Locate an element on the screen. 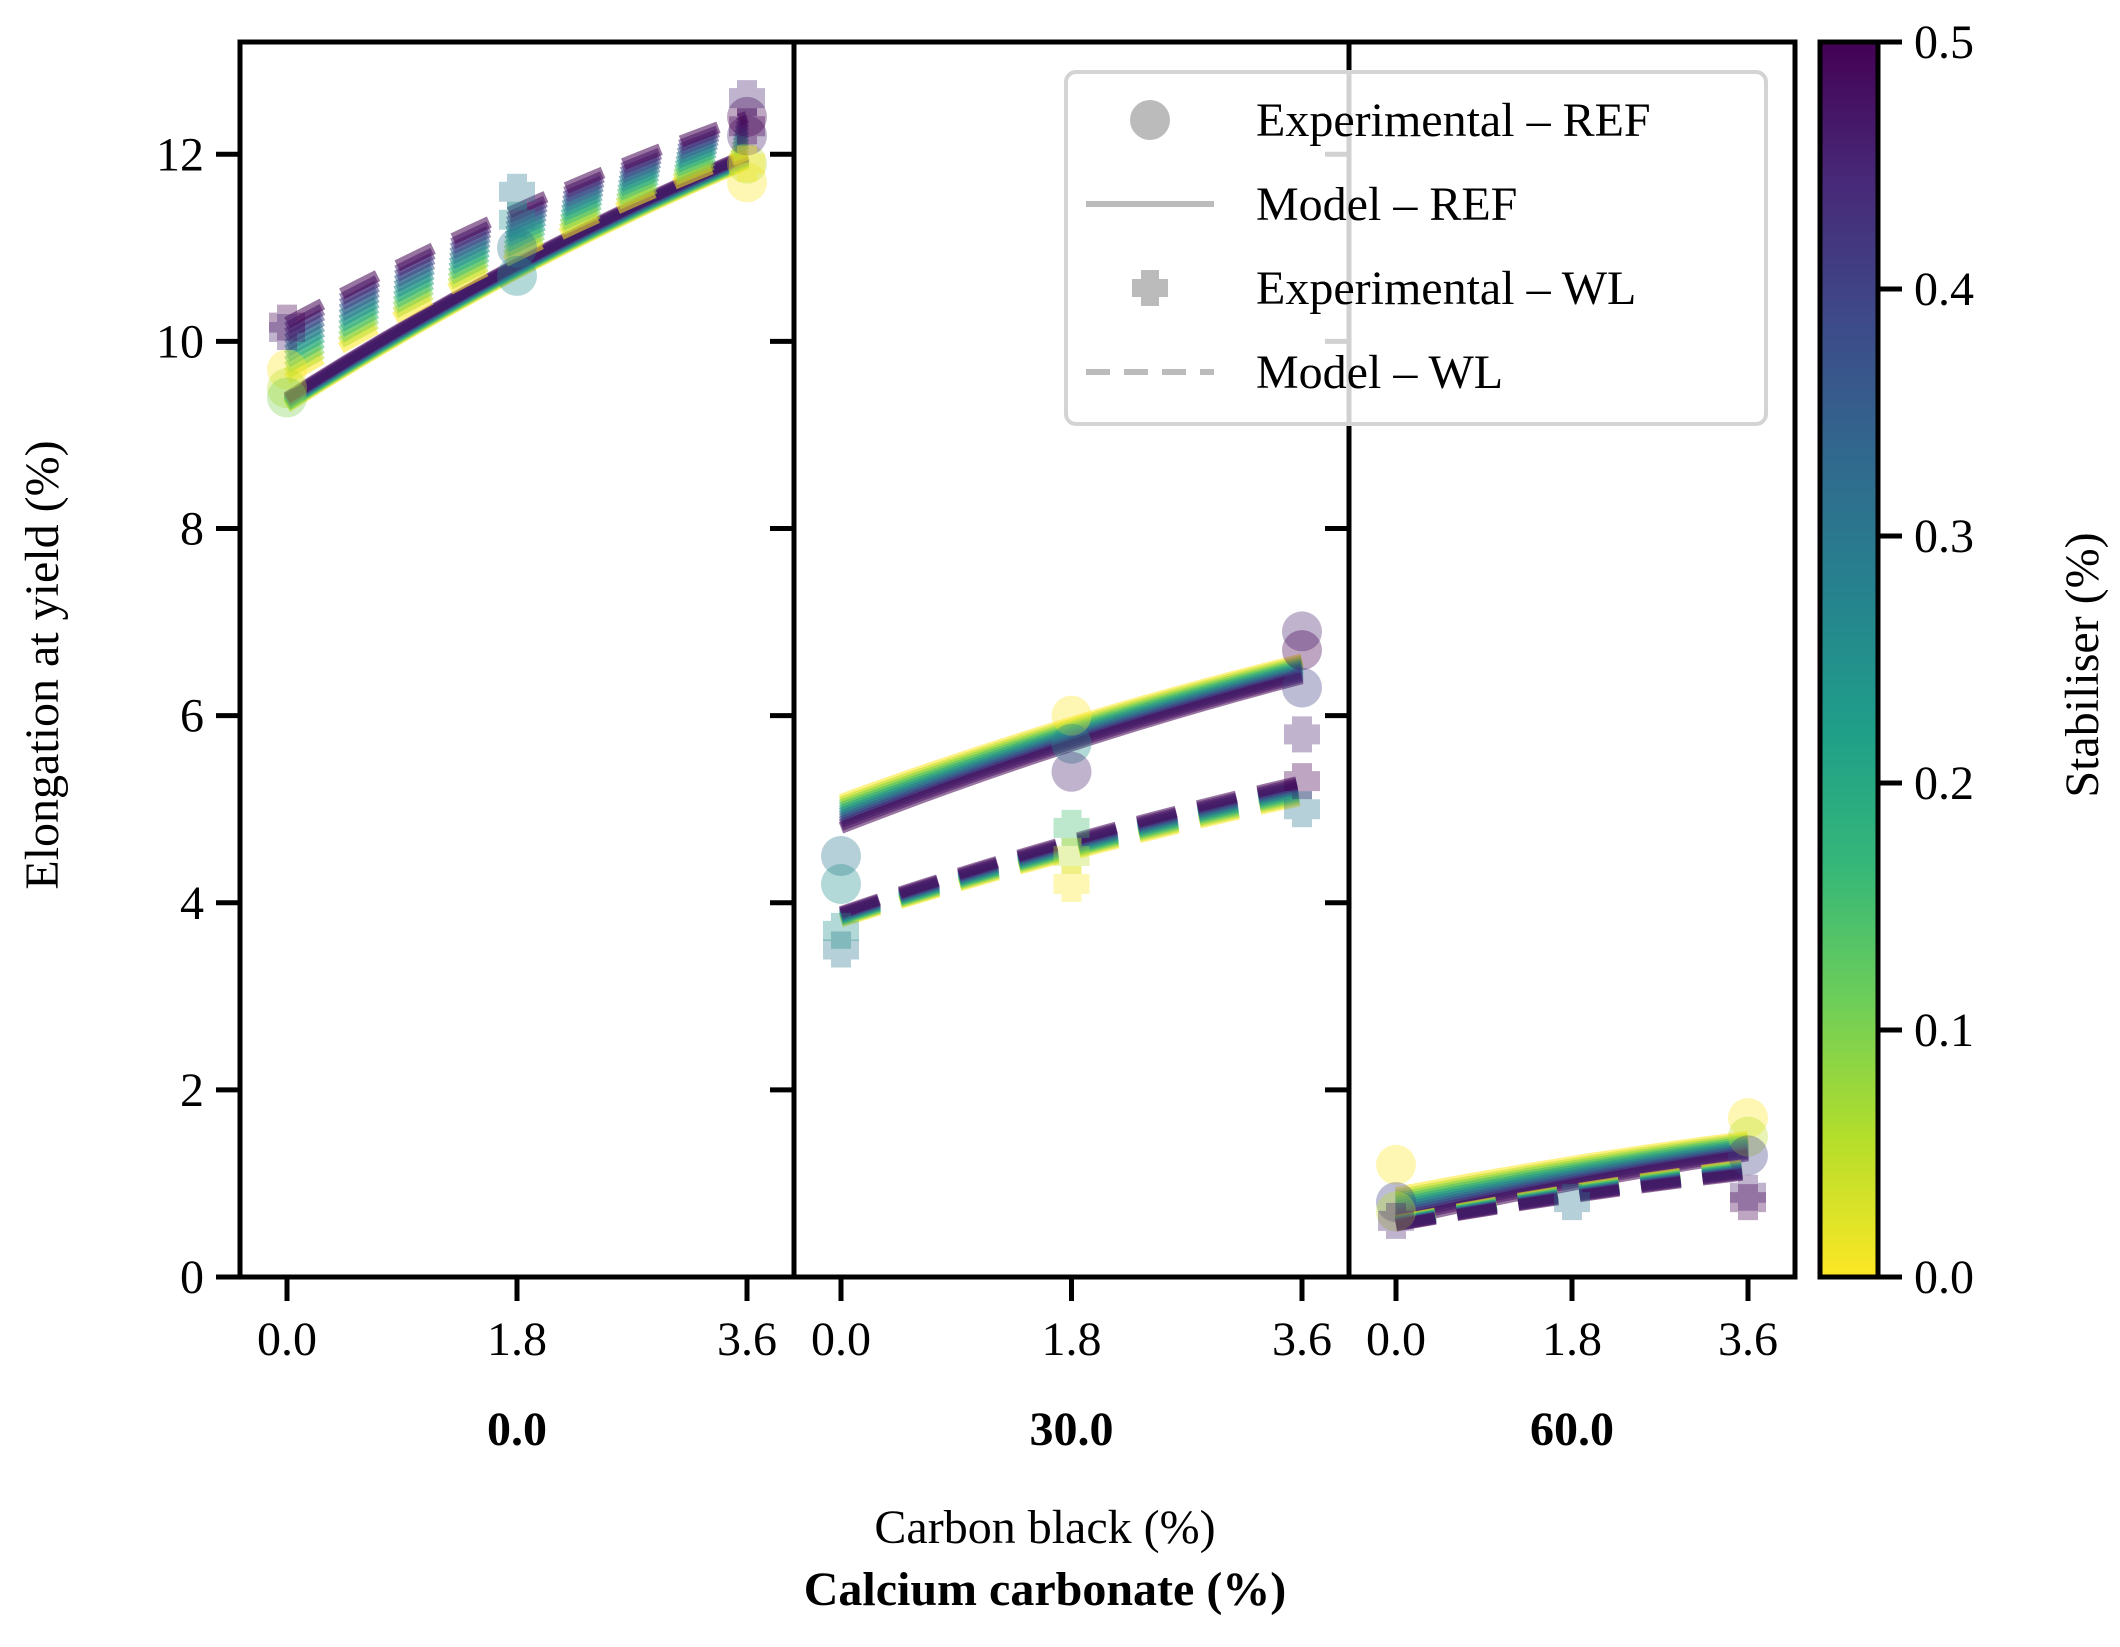 The height and width of the screenshot is (1647, 2120). y-tick-label: 8 is located at coordinates (192, 529).